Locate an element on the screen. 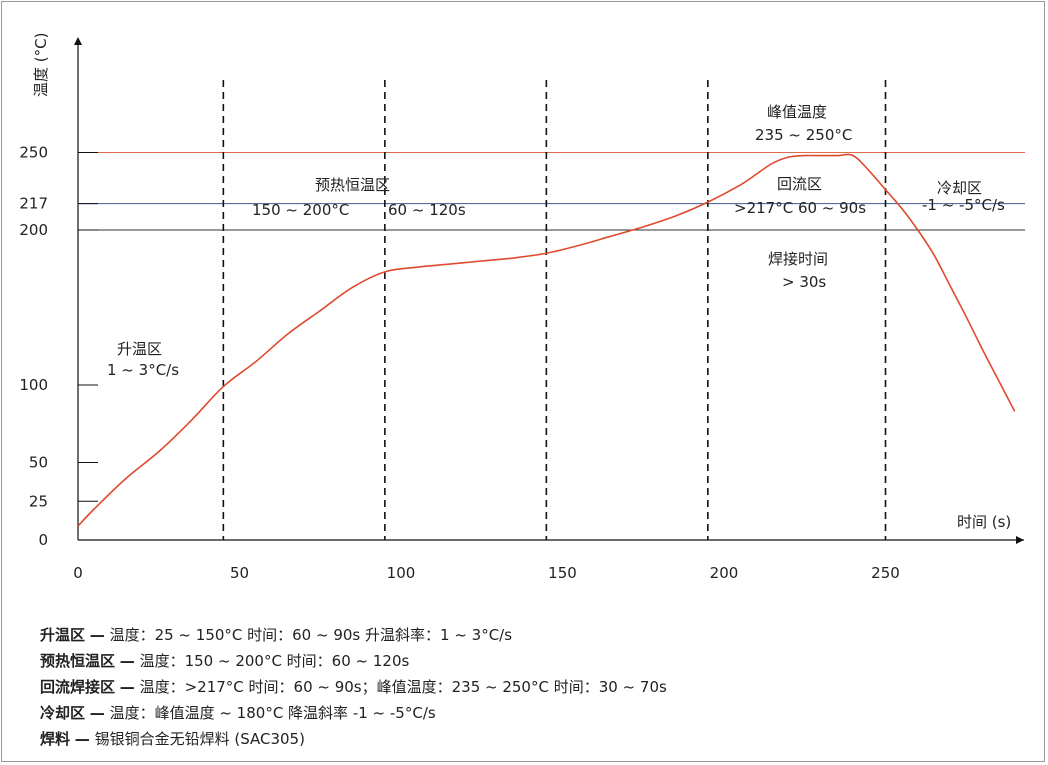  x-axis-arrow is located at coordinates (1020, 540).